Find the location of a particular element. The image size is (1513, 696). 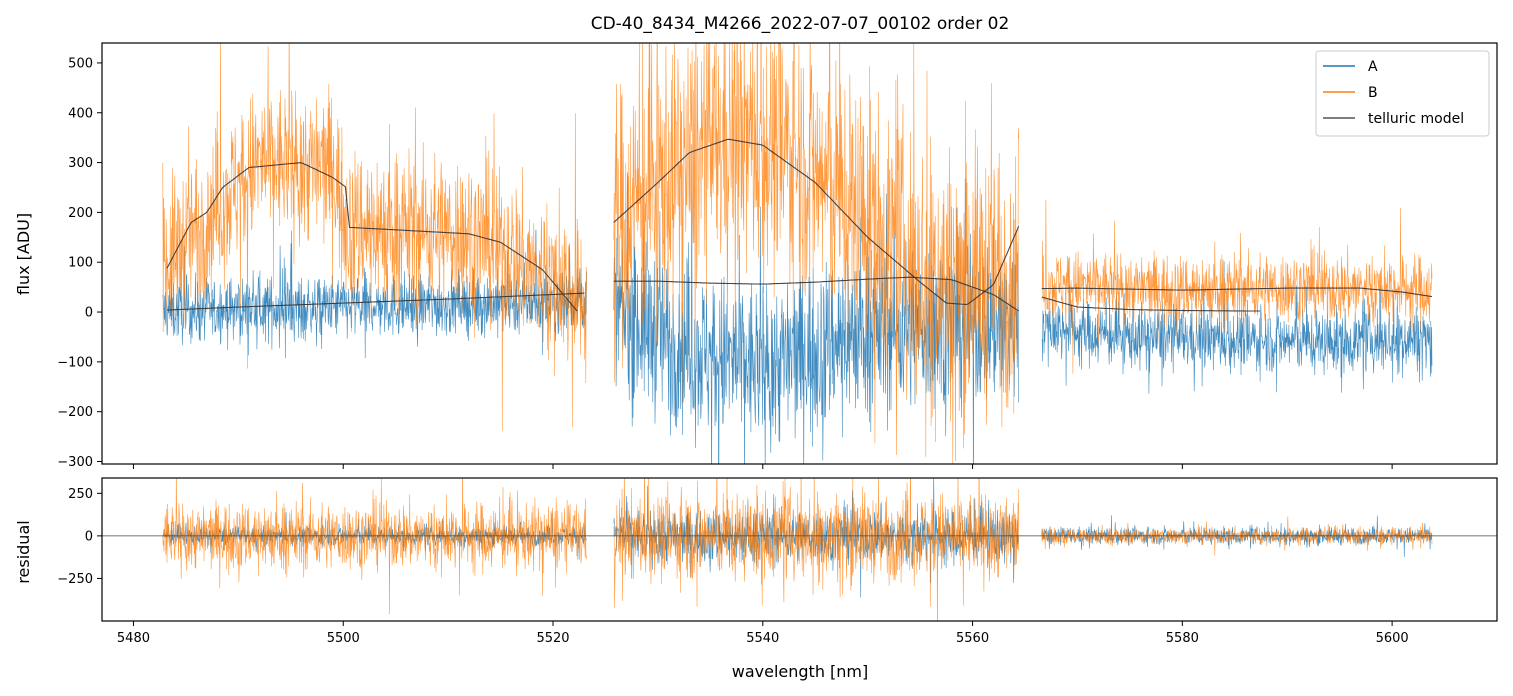

telluric-model-b-seg3 is located at coordinates (1237, 292).